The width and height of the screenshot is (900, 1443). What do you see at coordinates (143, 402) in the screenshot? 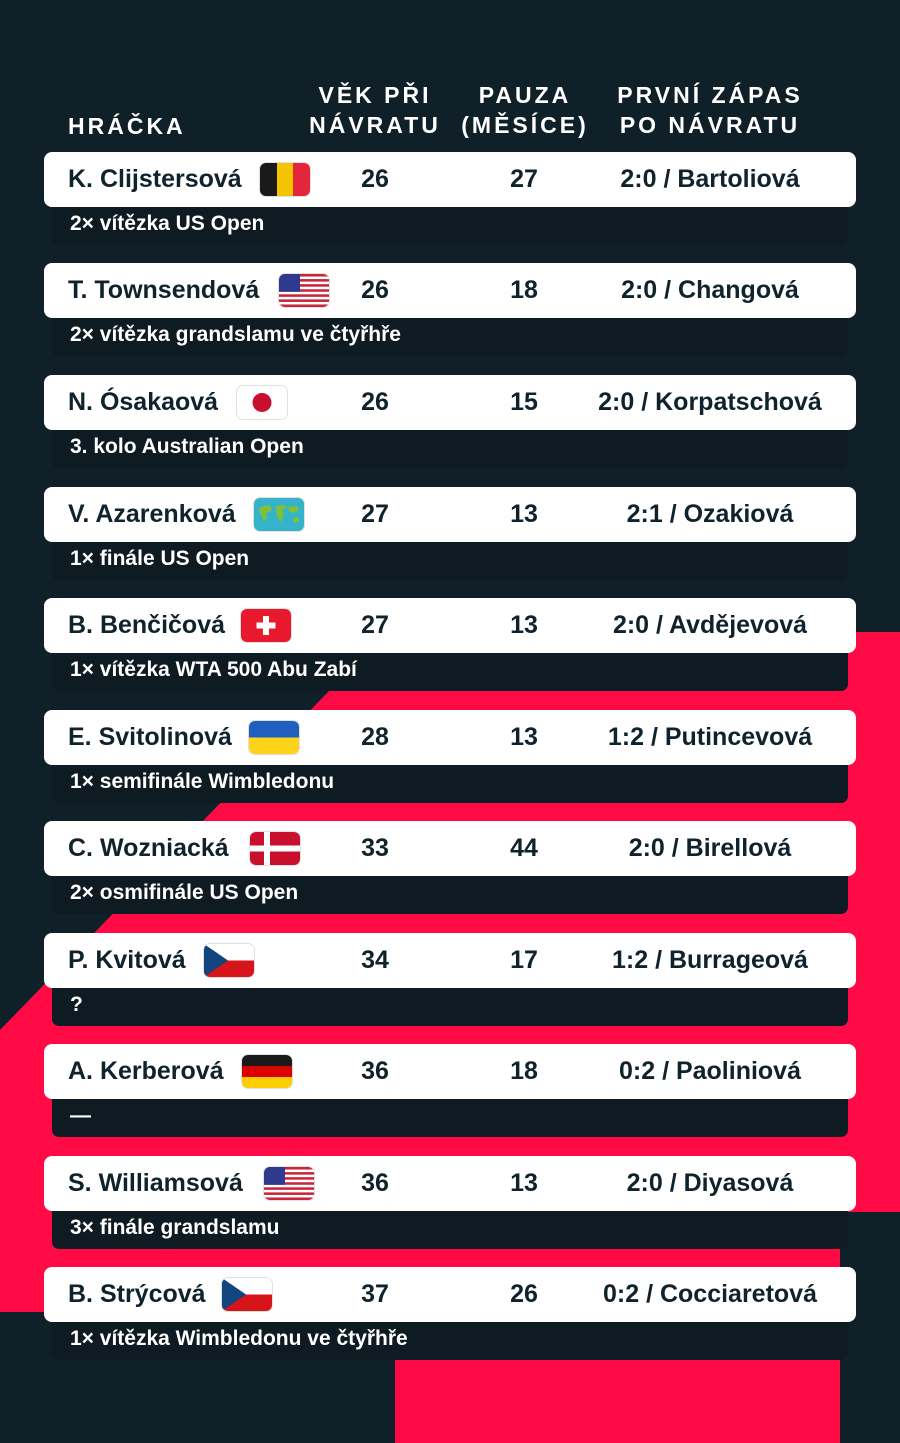
I see `player-name: N. Ósakaová` at bounding box center [143, 402].